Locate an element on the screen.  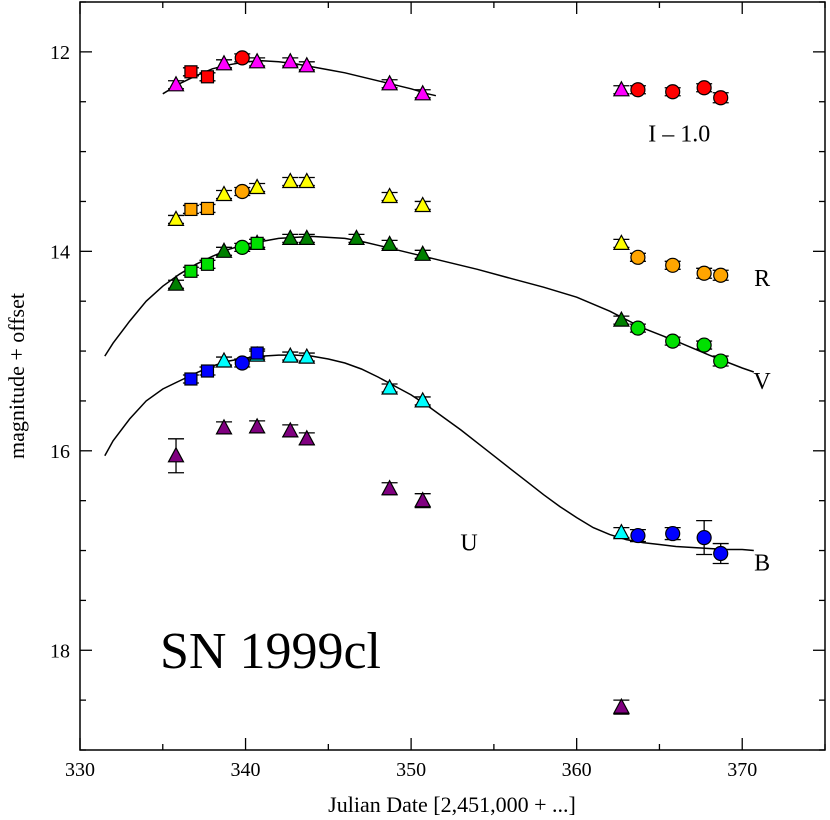
x-axis-title: Julian Date [2,451,000 + ...] is located at coordinates (452, 804).